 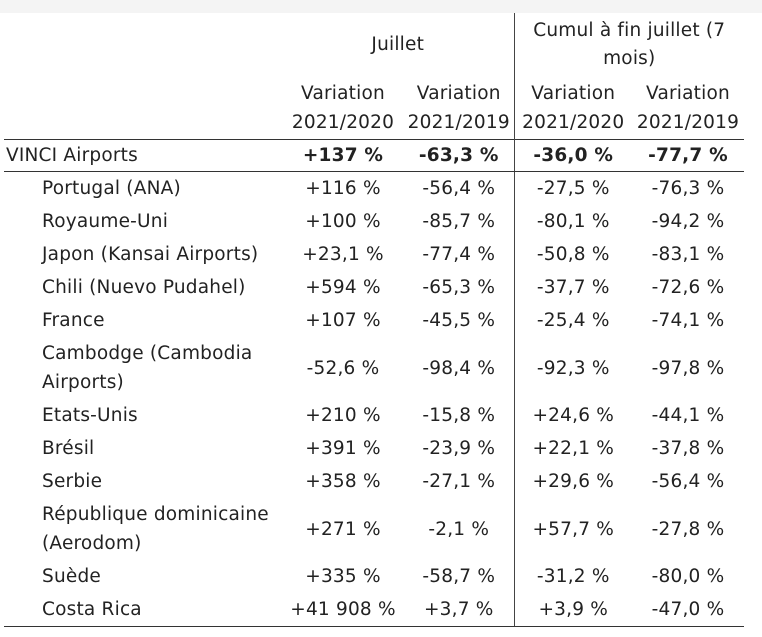 What do you see at coordinates (150, 254) in the screenshot?
I see `country-name: Japon (Kansai Airports)` at bounding box center [150, 254].